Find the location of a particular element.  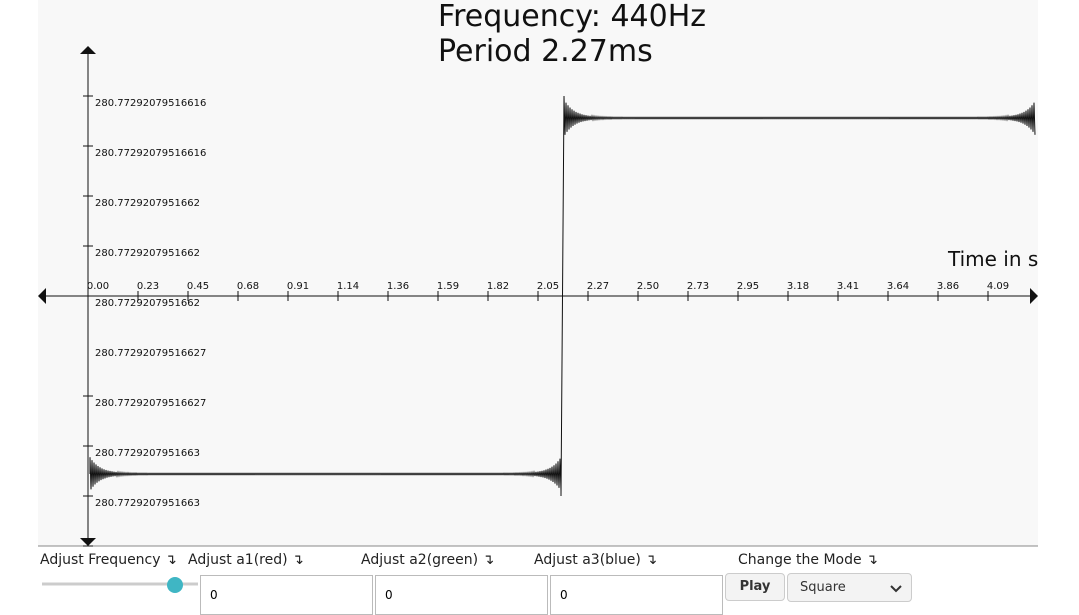

play-button: Play is located at coordinates (755, 587).